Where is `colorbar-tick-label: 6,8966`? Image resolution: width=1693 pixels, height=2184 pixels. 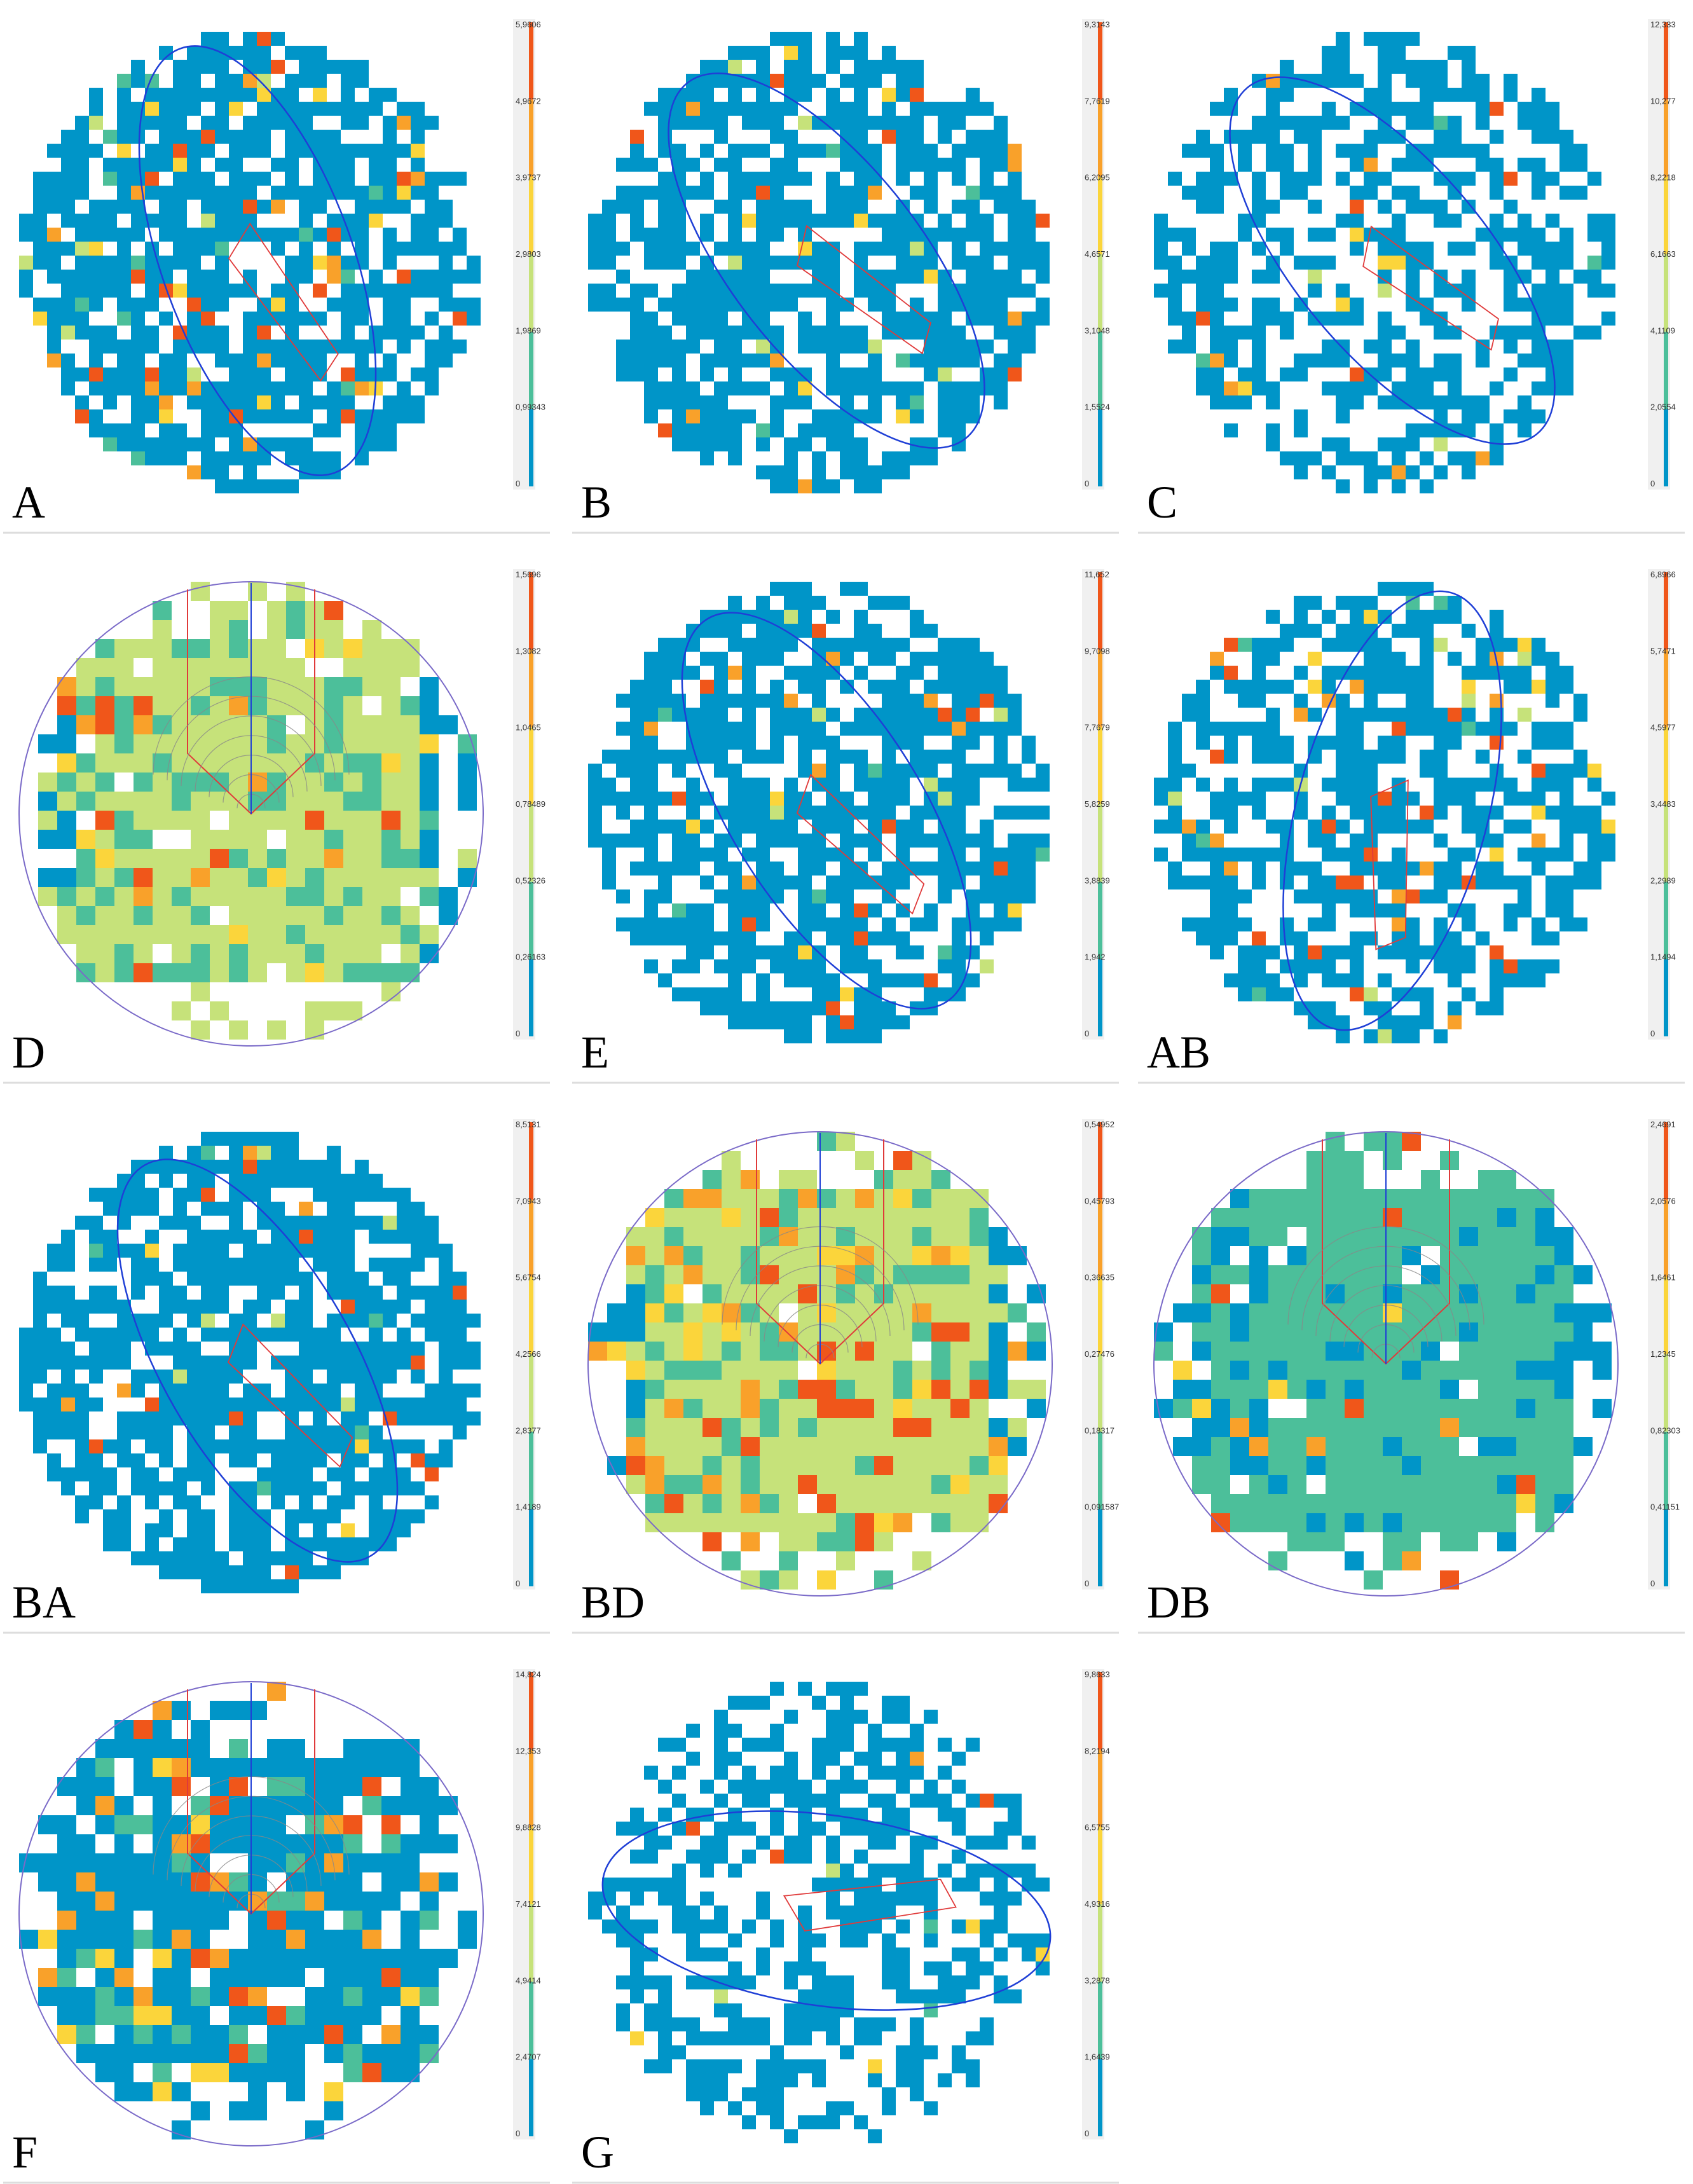 colorbar-tick-label: 6,8966 is located at coordinates (1663, 574).